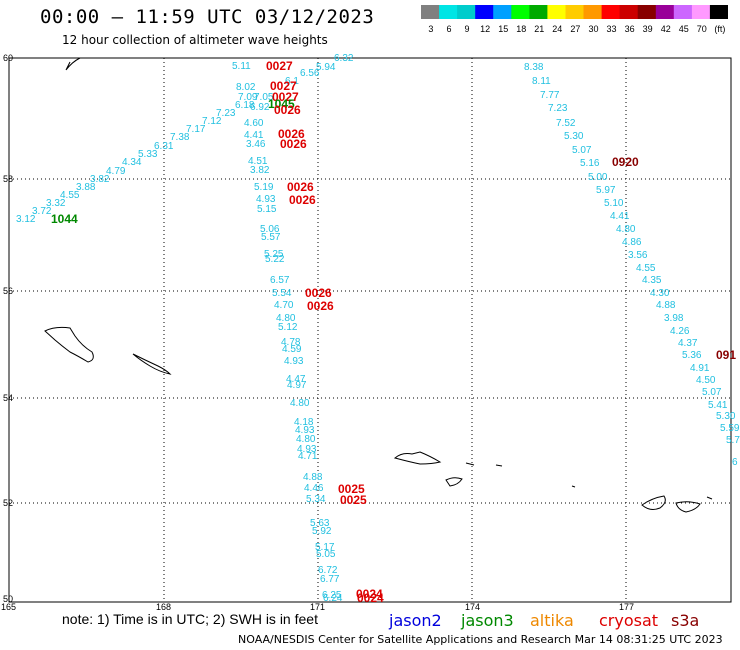  Describe the element at coordinates (73, 64) in the screenshot. I see `coastline-alaska` at that location.